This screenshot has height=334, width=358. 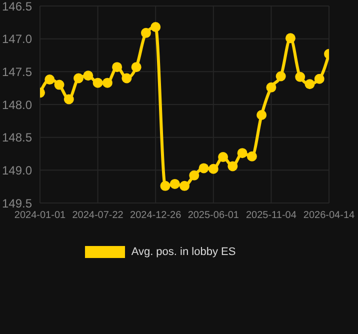 What do you see at coordinates (214, 216) in the screenshot?
I see `x-tick-label: 2025-06-01` at bounding box center [214, 216].